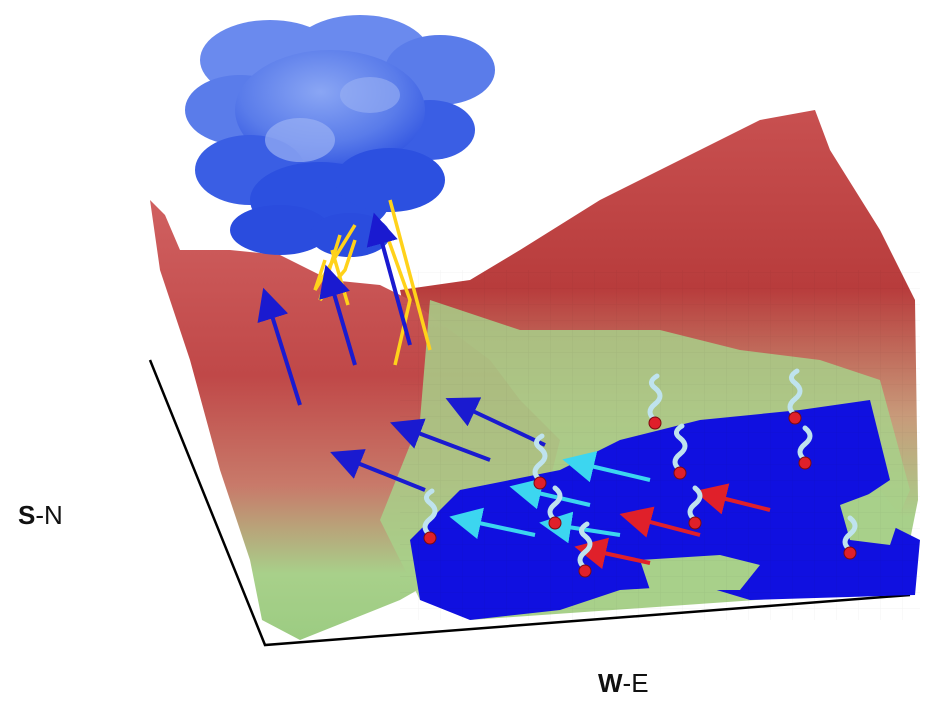 This screenshot has height=707, width=927. What do you see at coordinates (40, 515) in the screenshot?
I see `sn-axis-label: S-N` at bounding box center [40, 515].